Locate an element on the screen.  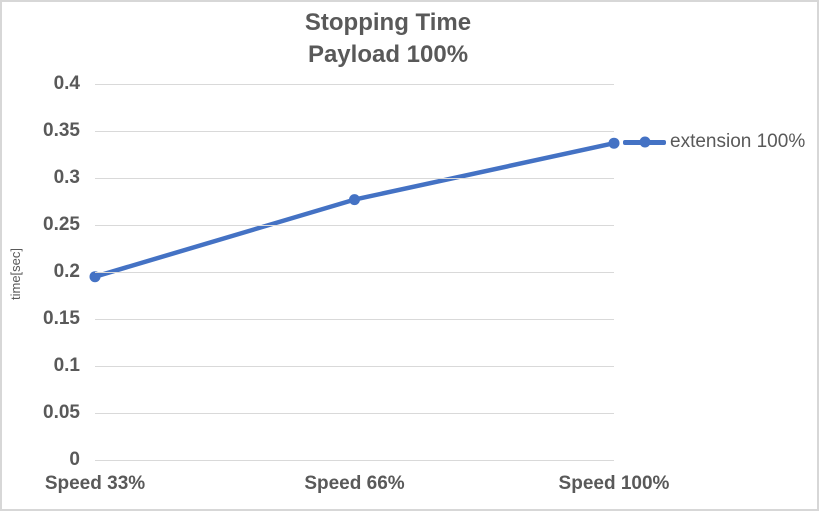
y-tick-label: 0.4 is located at coordinates (66, 83).